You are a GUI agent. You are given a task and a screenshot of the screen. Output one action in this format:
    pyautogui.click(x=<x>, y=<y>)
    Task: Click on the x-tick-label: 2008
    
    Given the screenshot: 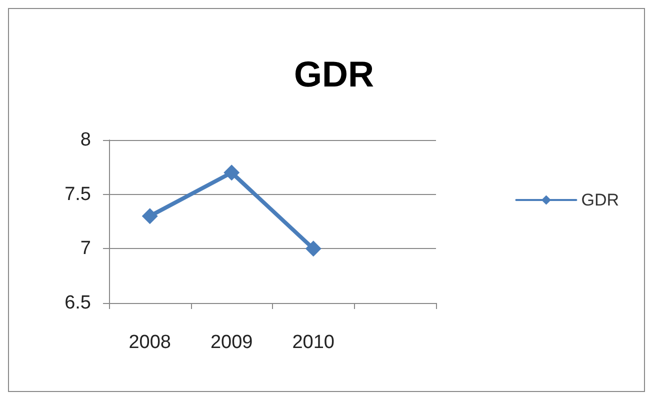 What is the action you would take?
    pyautogui.click(x=150, y=342)
    